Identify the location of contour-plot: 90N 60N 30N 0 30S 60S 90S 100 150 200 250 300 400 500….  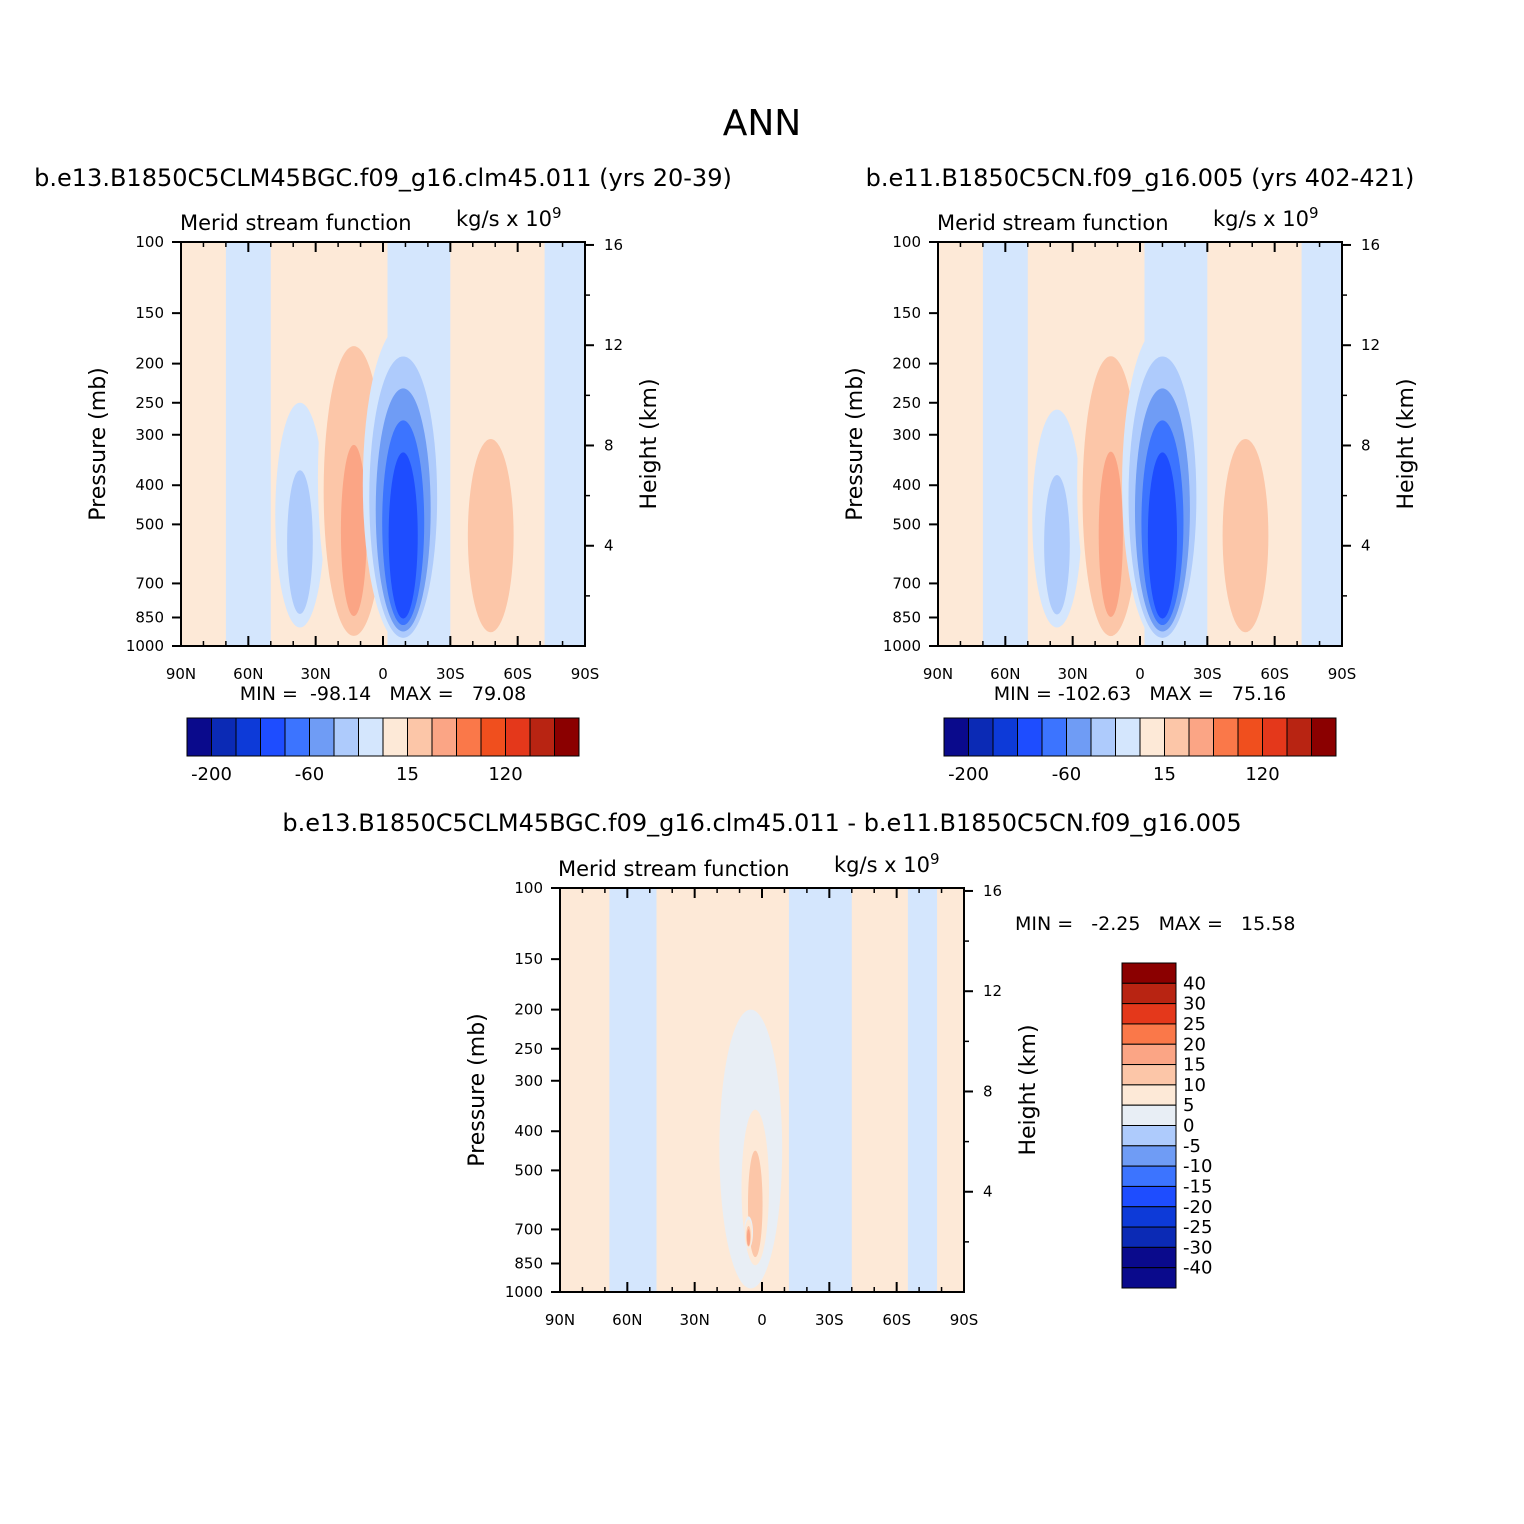
(753, 1104).